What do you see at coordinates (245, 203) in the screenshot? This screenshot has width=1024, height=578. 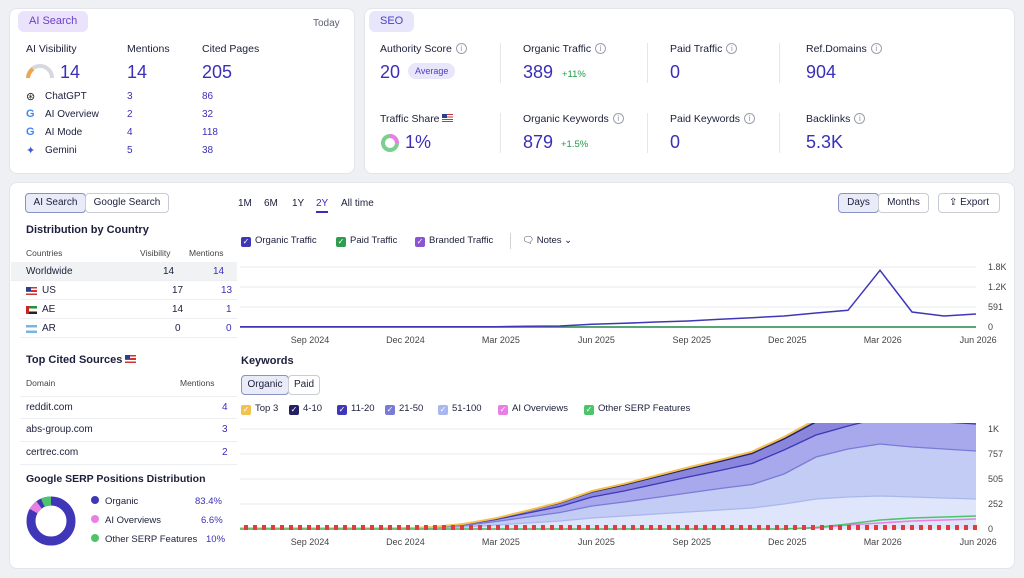 I see `range-1m: 1M` at bounding box center [245, 203].